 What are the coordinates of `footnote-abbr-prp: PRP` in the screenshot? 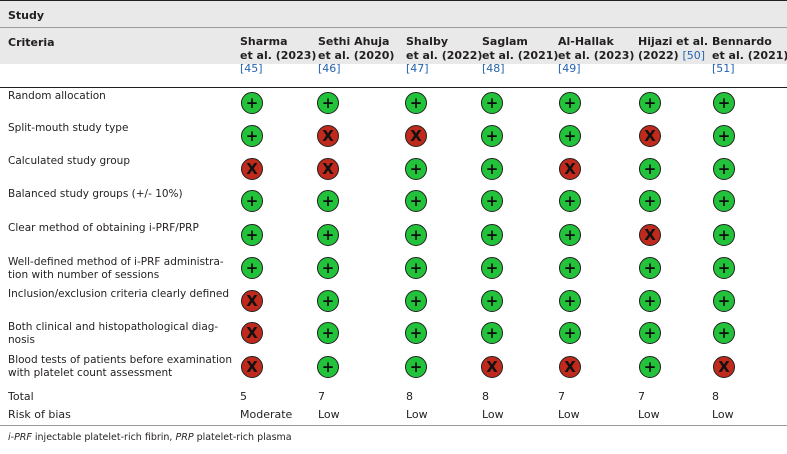 It's located at (184, 437).